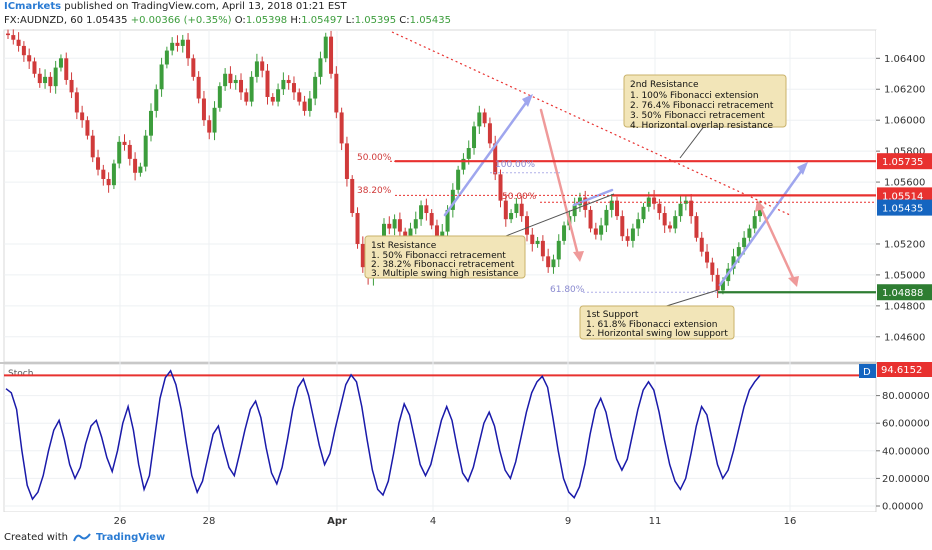 Image resolution: width=932 pixels, height=550 pixels. Describe the element at coordinates (657, 334) in the screenshot. I see `sup1-line-2: 2. Horizontal swing low support` at that location.